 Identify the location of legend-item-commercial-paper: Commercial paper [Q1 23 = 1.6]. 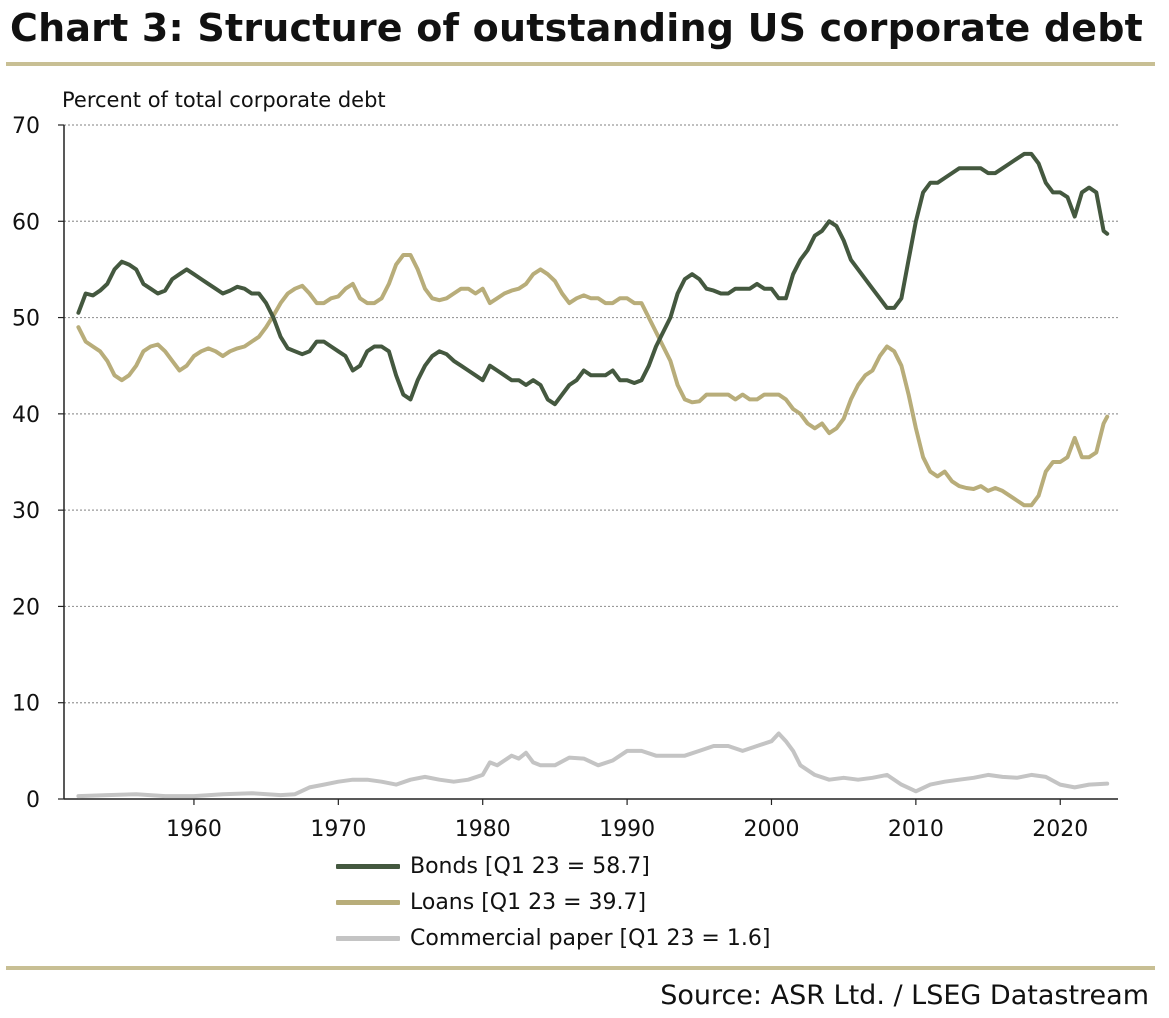
(553, 938).